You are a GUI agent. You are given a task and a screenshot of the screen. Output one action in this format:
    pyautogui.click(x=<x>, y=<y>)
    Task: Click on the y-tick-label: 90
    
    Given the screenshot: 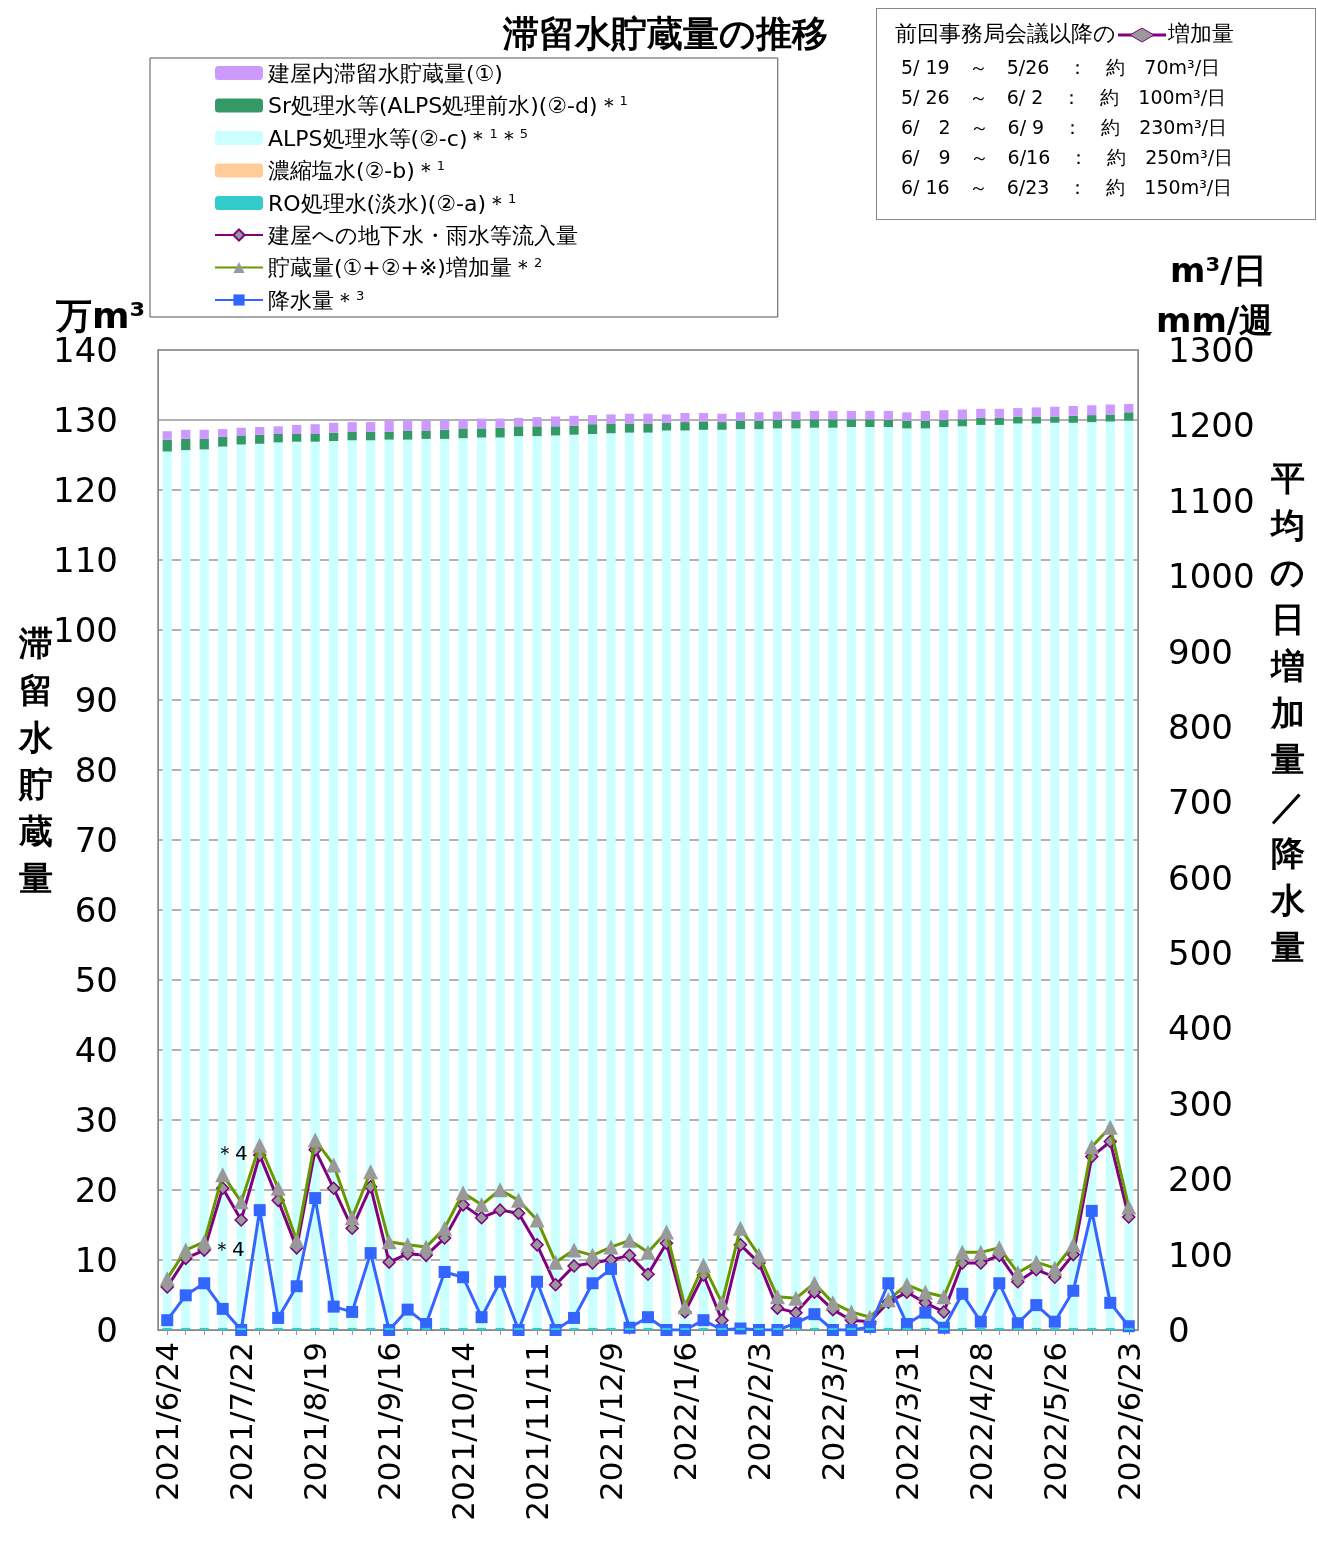 What is the action you would take?
    pyautogui.click(x=96, y=700)
    